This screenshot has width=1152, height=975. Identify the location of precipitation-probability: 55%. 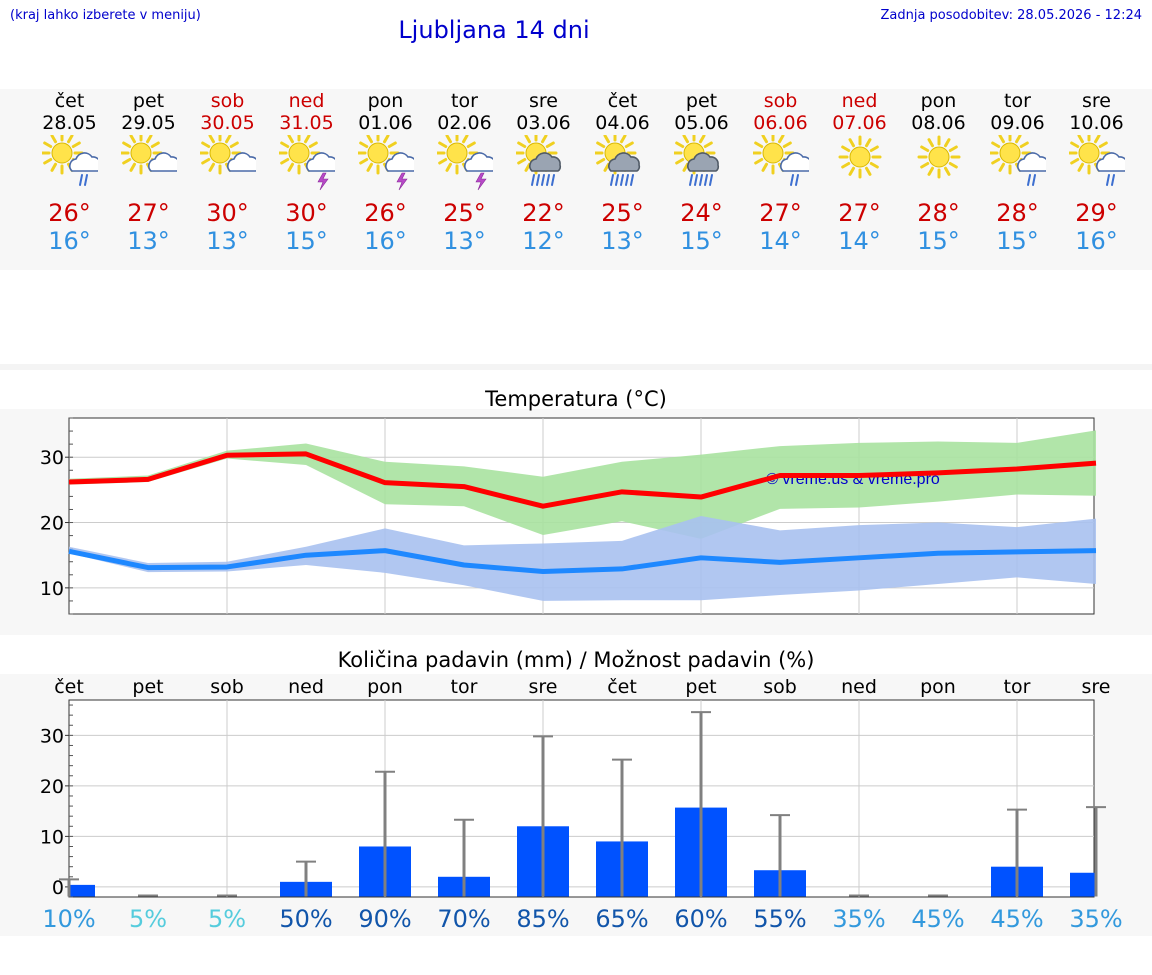
(779, 919).